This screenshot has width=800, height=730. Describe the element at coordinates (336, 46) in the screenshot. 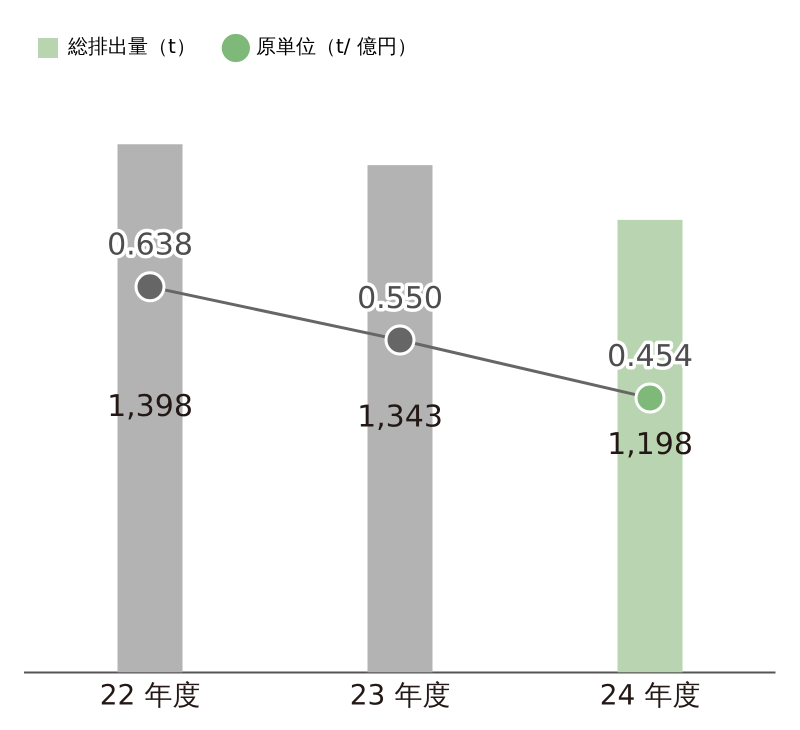

I see `legend-label: 原単位（t/ 億円）` at that location.